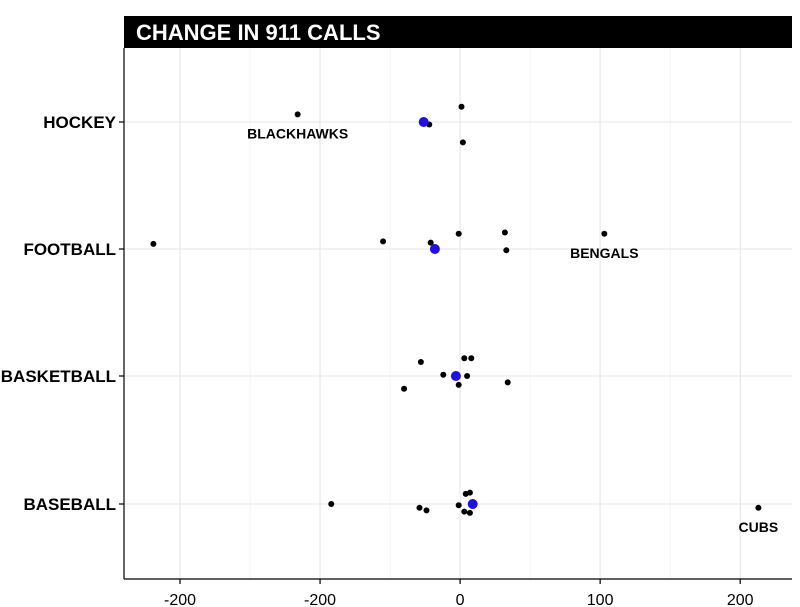 This screenshot has height=607, width=800. What do you see at coordinates (460, 599) in the screenshot?
I see `x-tick-label: 0` at bounding box center [460, 599].